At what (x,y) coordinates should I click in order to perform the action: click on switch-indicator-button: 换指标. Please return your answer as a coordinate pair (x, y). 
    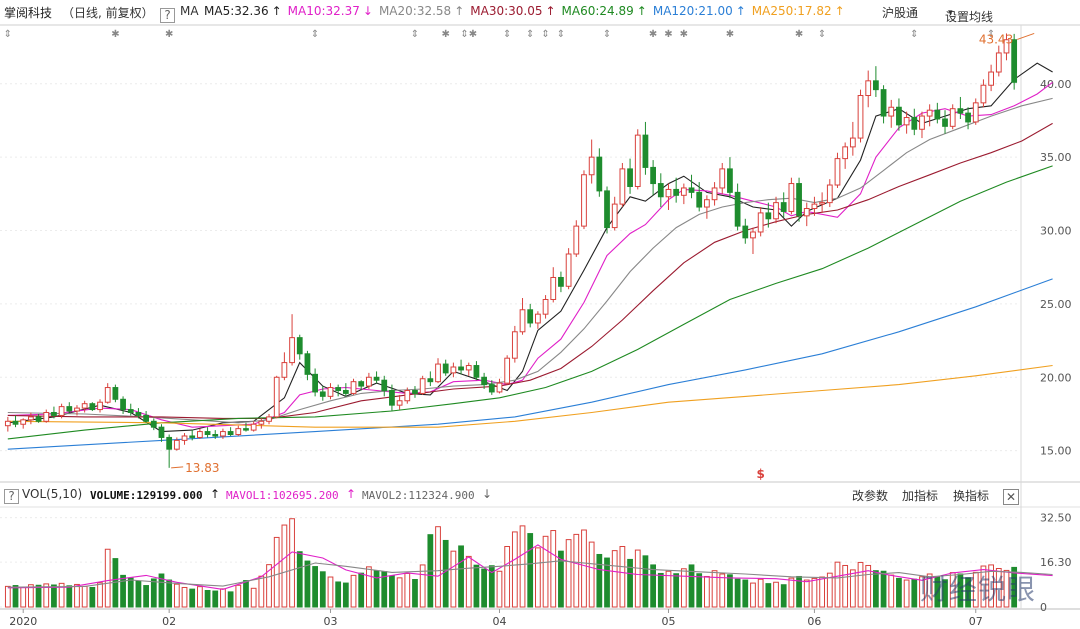
    Looking at the image, I should click on (971, 496).